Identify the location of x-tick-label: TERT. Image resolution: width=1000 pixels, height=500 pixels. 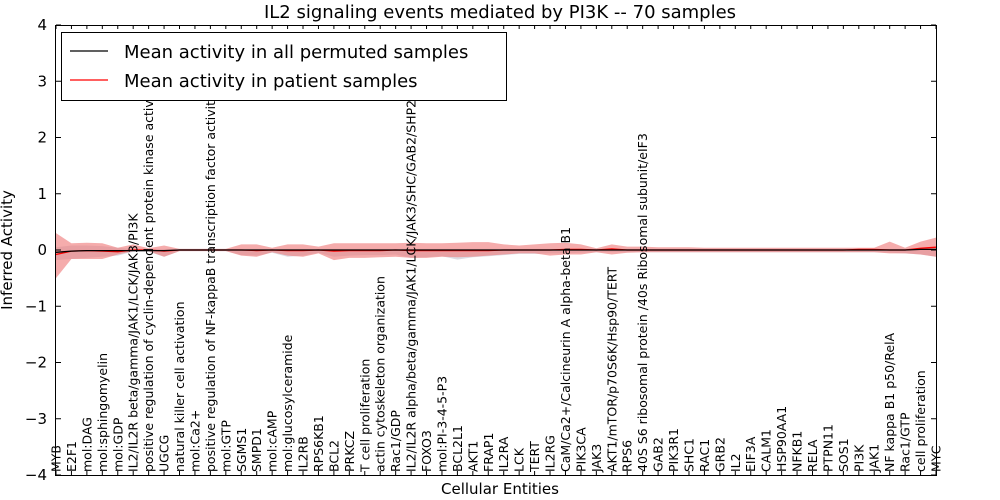
(534, 457).